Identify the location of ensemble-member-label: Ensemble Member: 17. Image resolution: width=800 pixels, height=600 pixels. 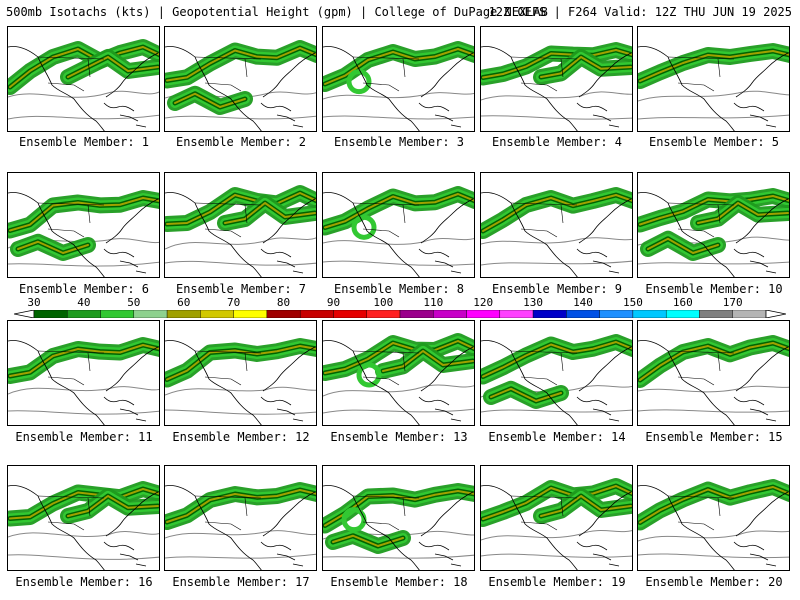
(241, 582).